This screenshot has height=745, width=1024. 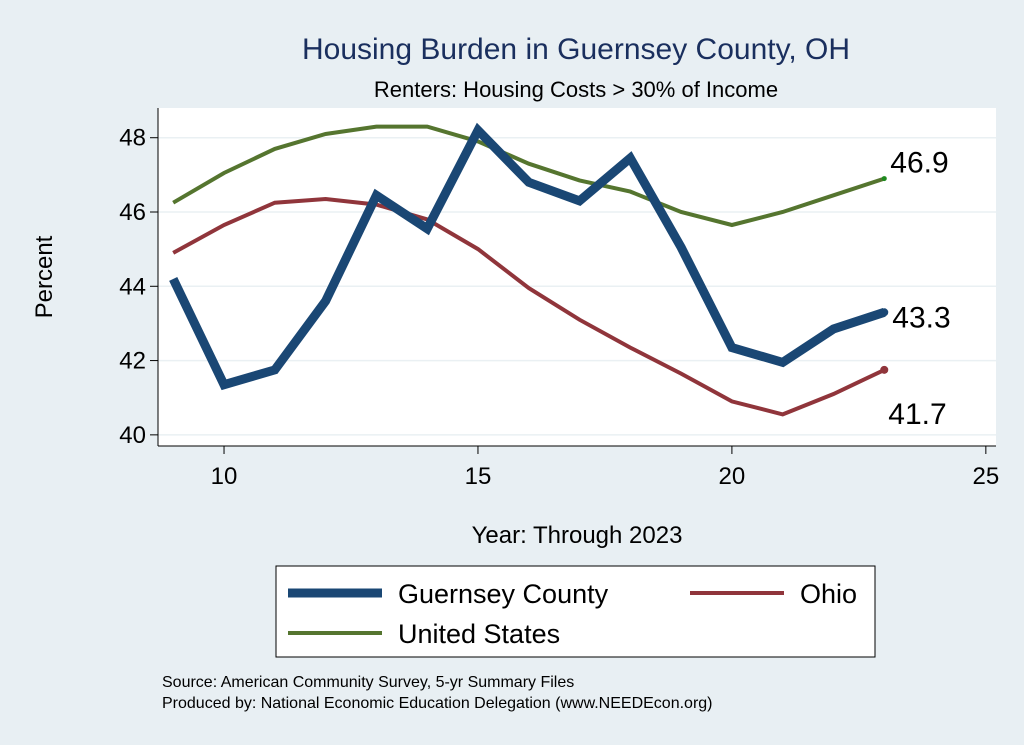 What do you see at coordinates (132, 212) in the screenshot?
I see `y-tick-label-46: 46` at bounding box center [132, 212].